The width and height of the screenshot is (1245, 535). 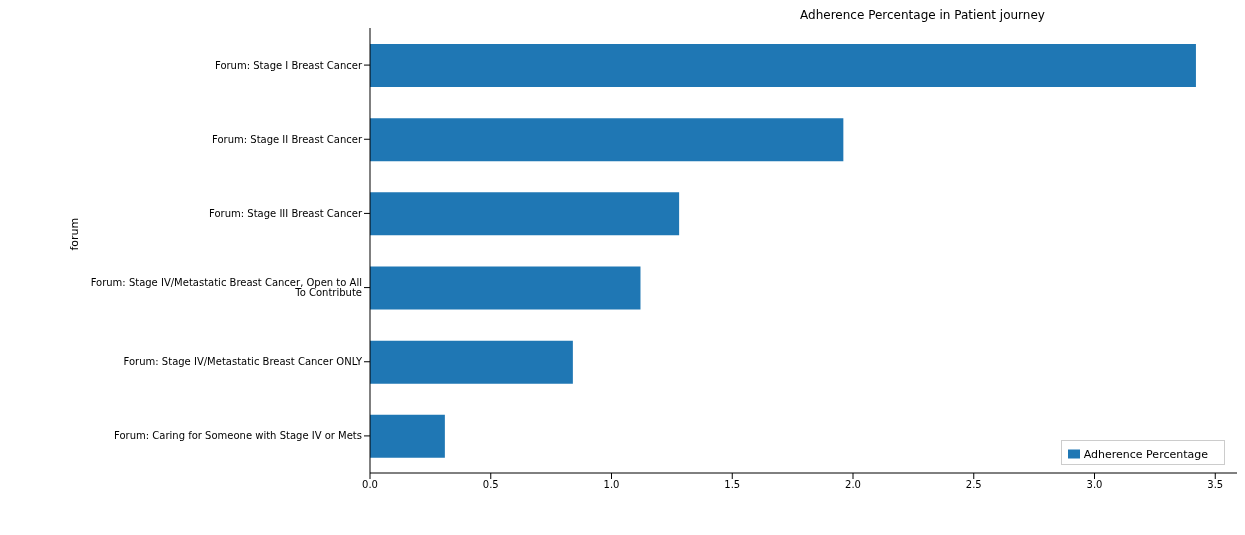 I want to click on y-tick-label: Forum: Stage IV/Metastatic Breast Cancer ONLY, so click(x=243, y=362).